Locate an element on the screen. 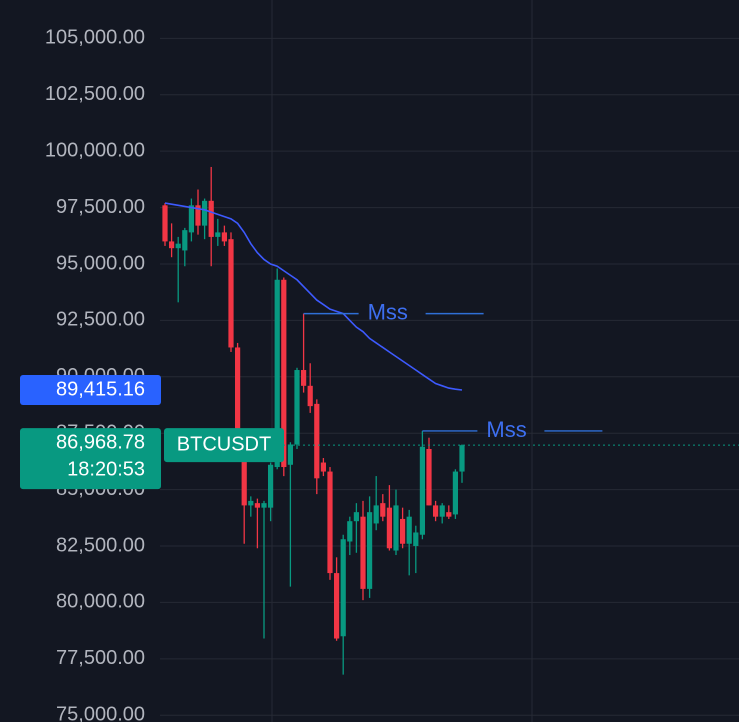 Image resolution: width=739 pixels, height=722 pixels. price-badge-label: 86,968.78 is located at coordinates (100, 442).